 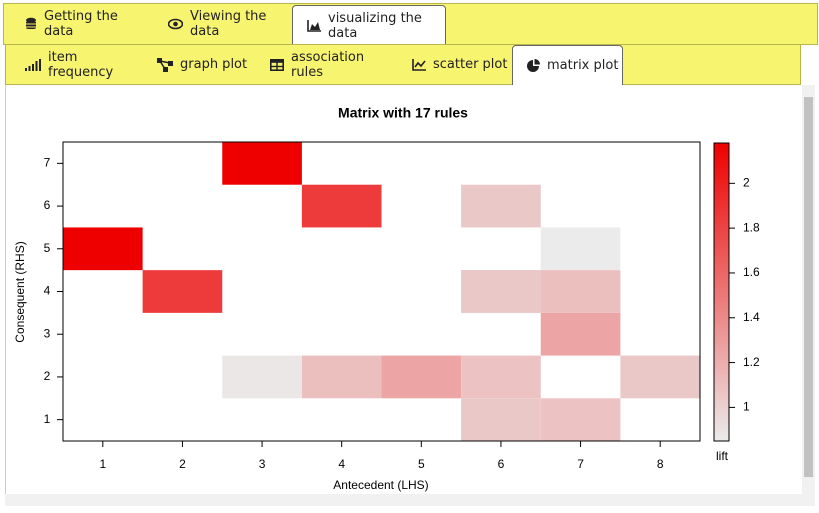 I want to click on colorbar-tick-label: 1.8, so click(x=751, y=227).